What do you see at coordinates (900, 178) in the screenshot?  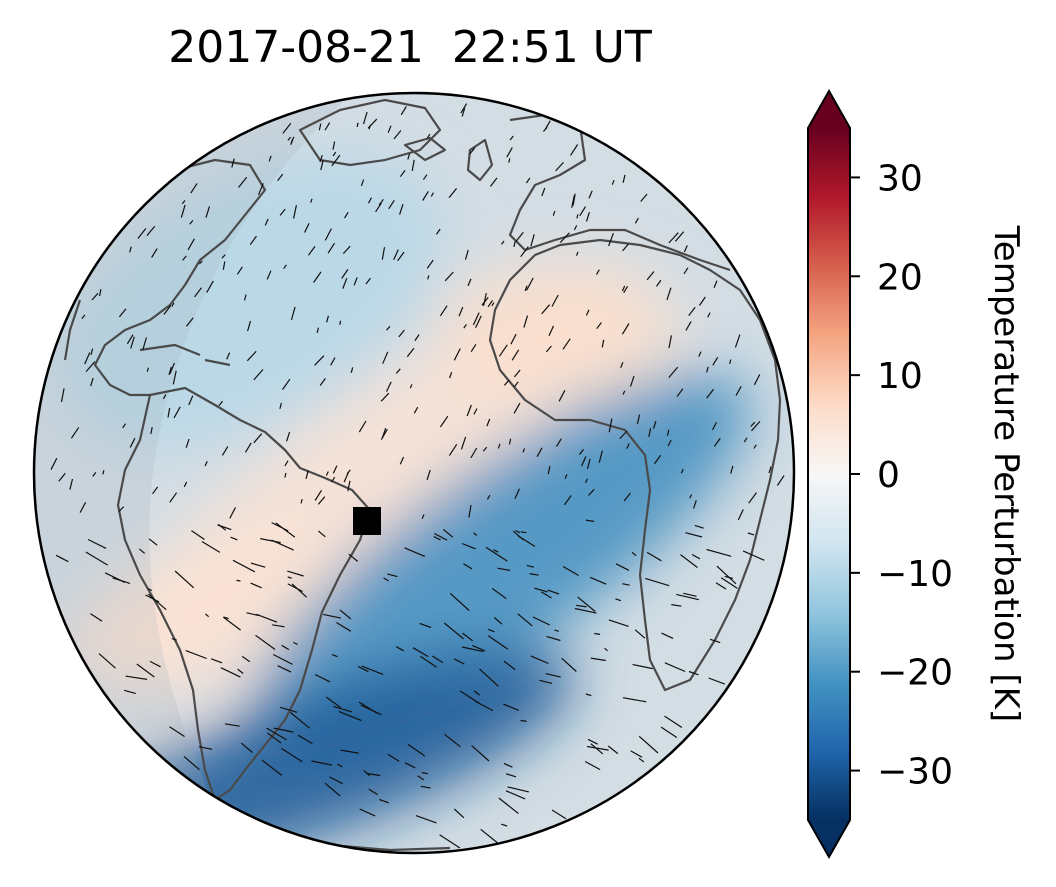 I see `colorbar-tick-label: 30` at bounding box center [900, 178].